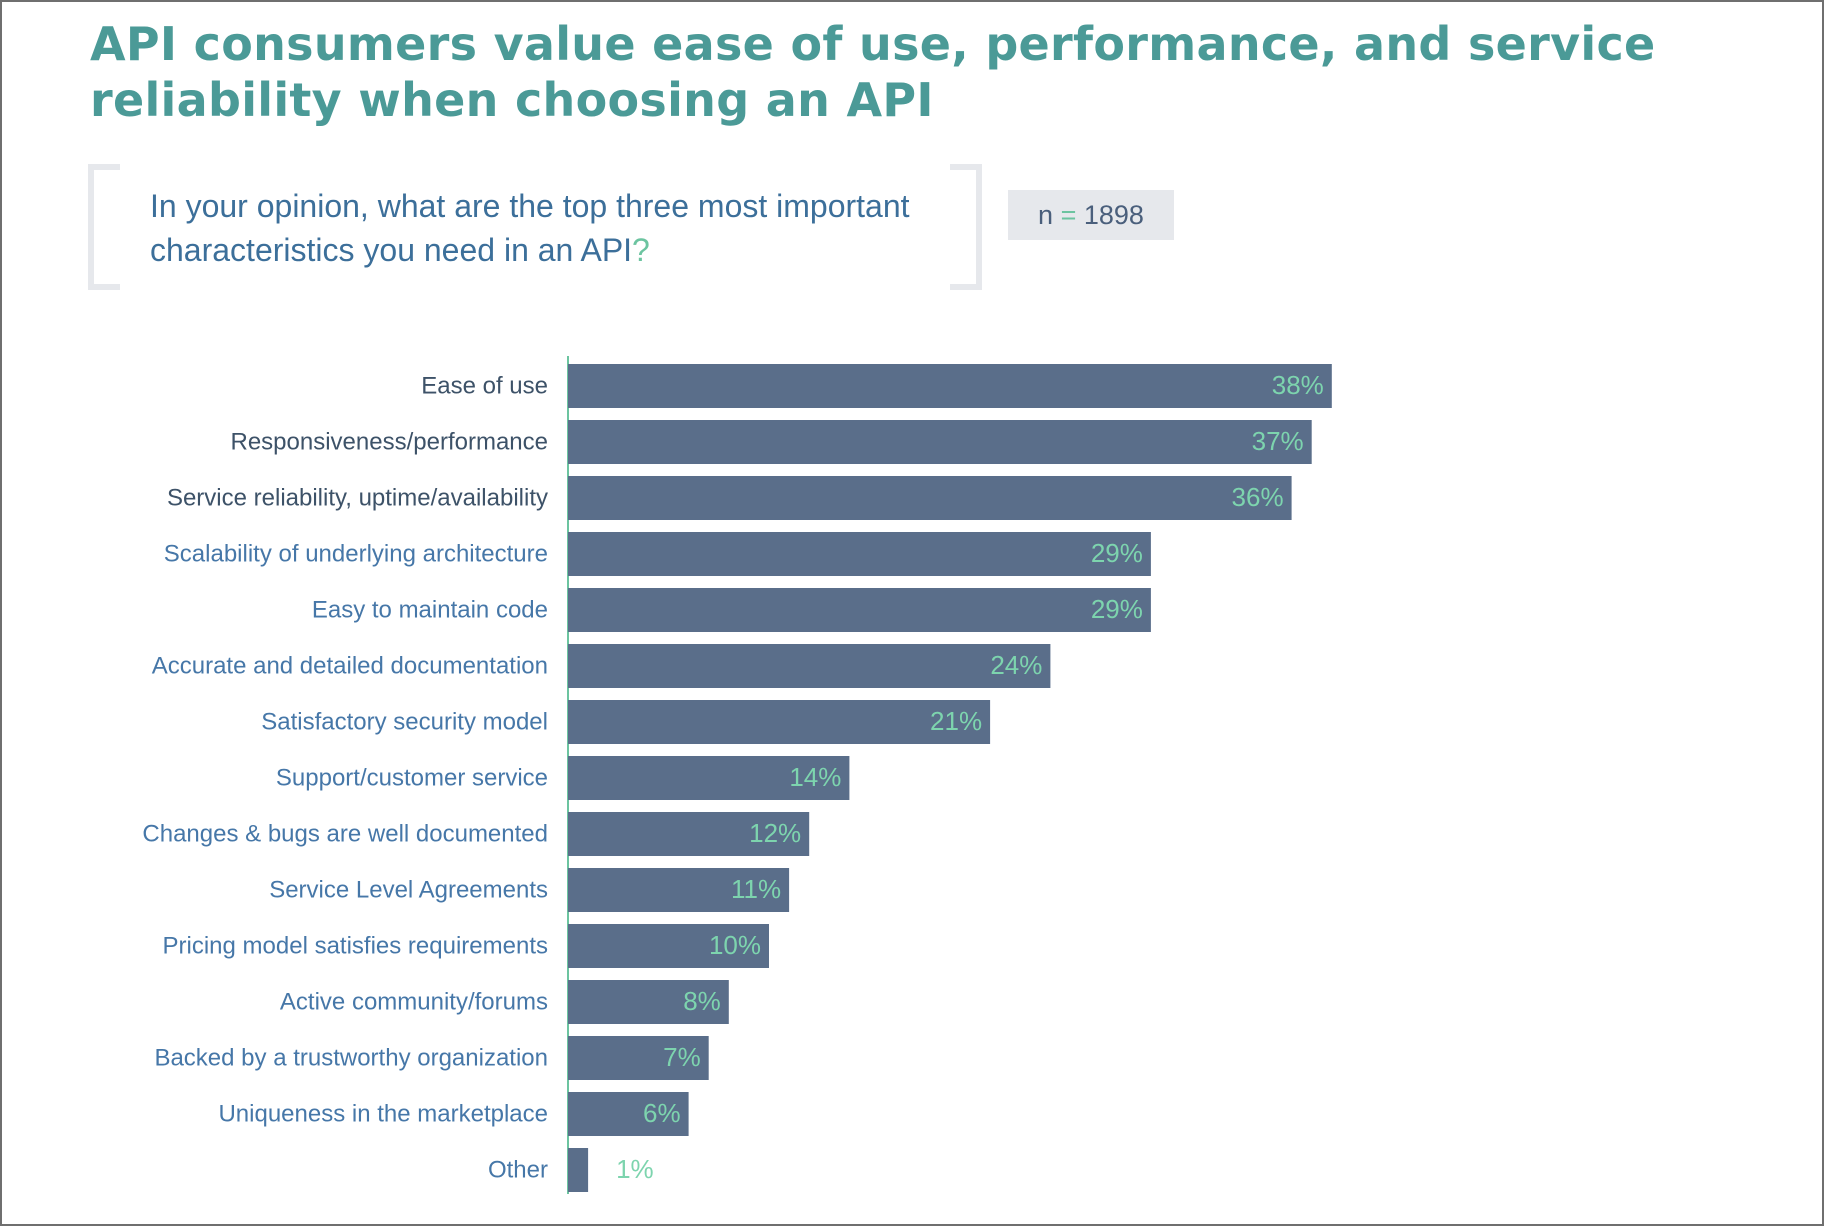 This screenshot has width=1824, height=1226. What do you see at coordinates (966, 227) in the screenshot?
I see `question-bracket-right` at bounding box center [966, 227].